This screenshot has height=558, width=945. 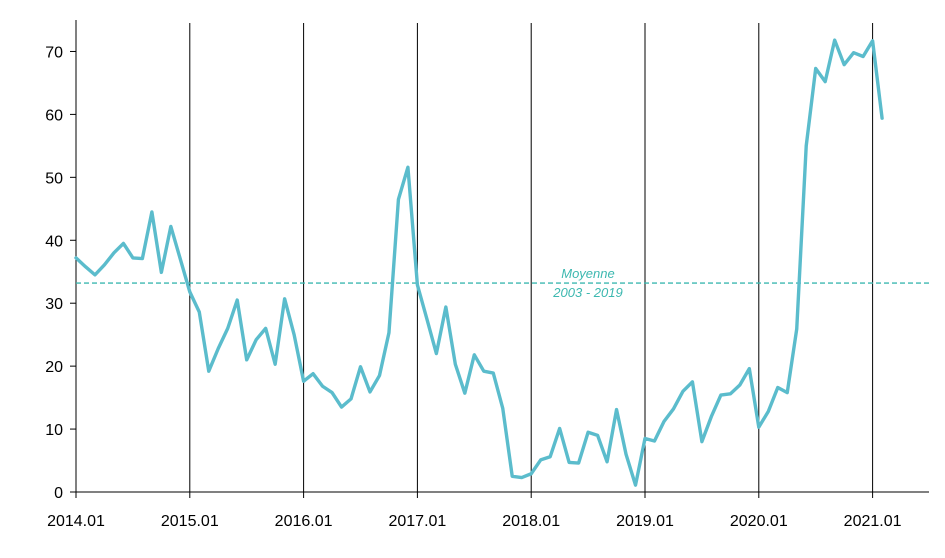 What do you see at coordinates (587, 292) in the screenshot?
I see `reference-label-line2: 2003 - 2019` at bounding box center [587, 292].